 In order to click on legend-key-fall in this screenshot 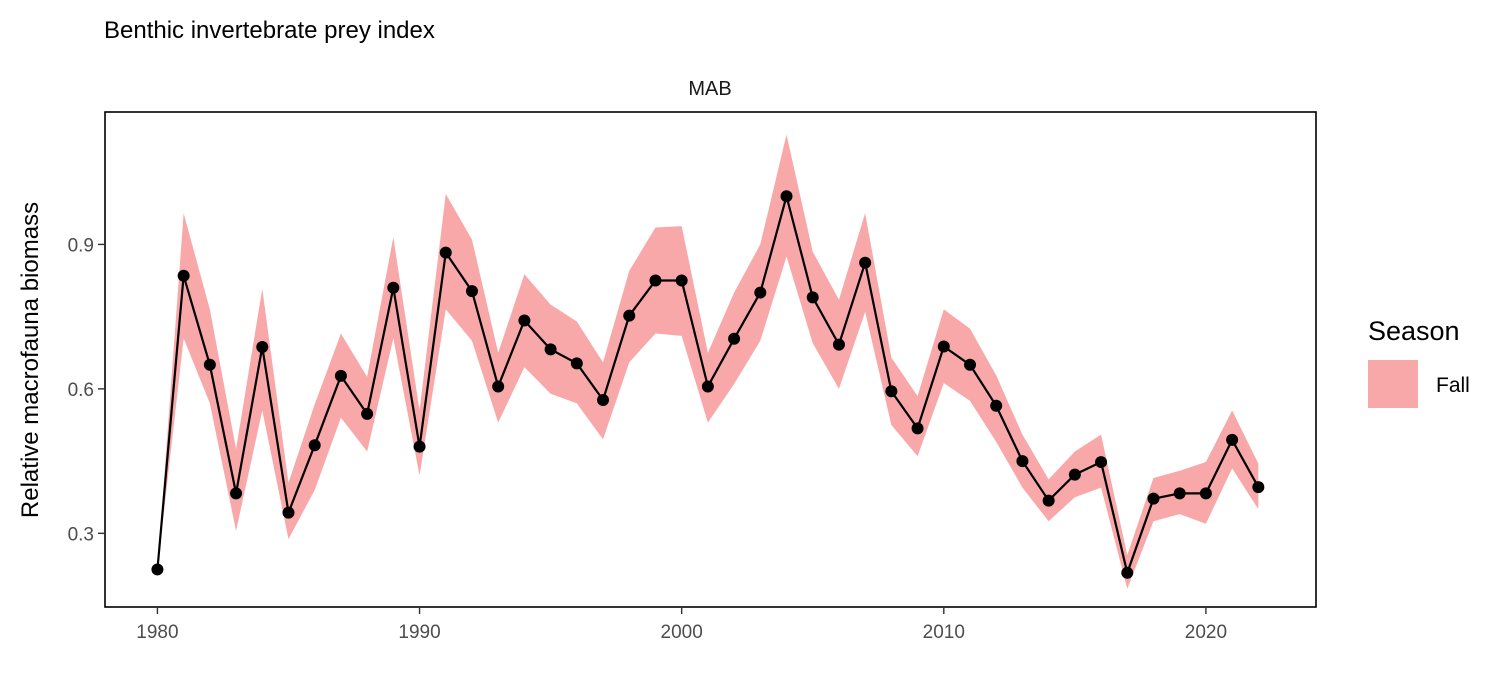, I will do `click(1393, 384)`.